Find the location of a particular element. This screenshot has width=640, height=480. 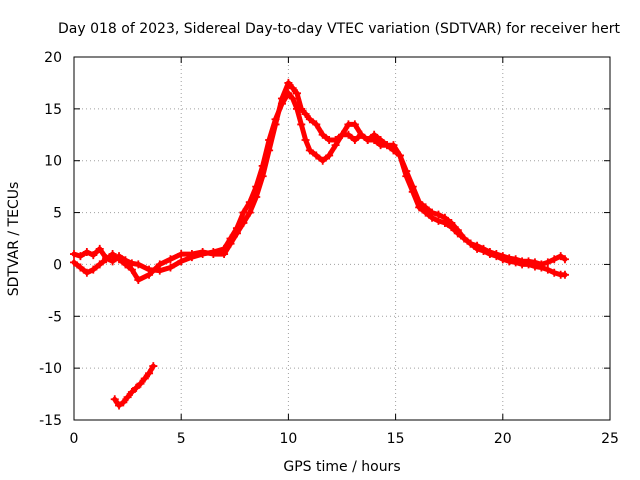

y-tick-label: 0 is located at coordinates (57, 265).